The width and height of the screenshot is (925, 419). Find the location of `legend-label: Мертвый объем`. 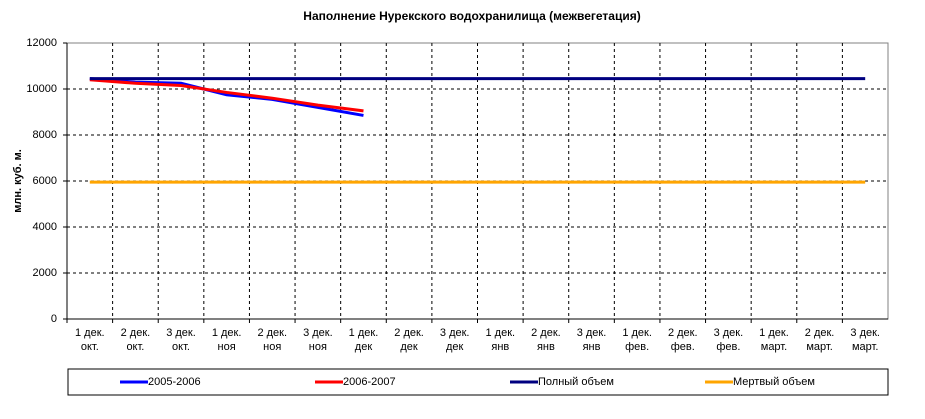

legend-label: Мертвый объем is located at coordinates (774, 382).